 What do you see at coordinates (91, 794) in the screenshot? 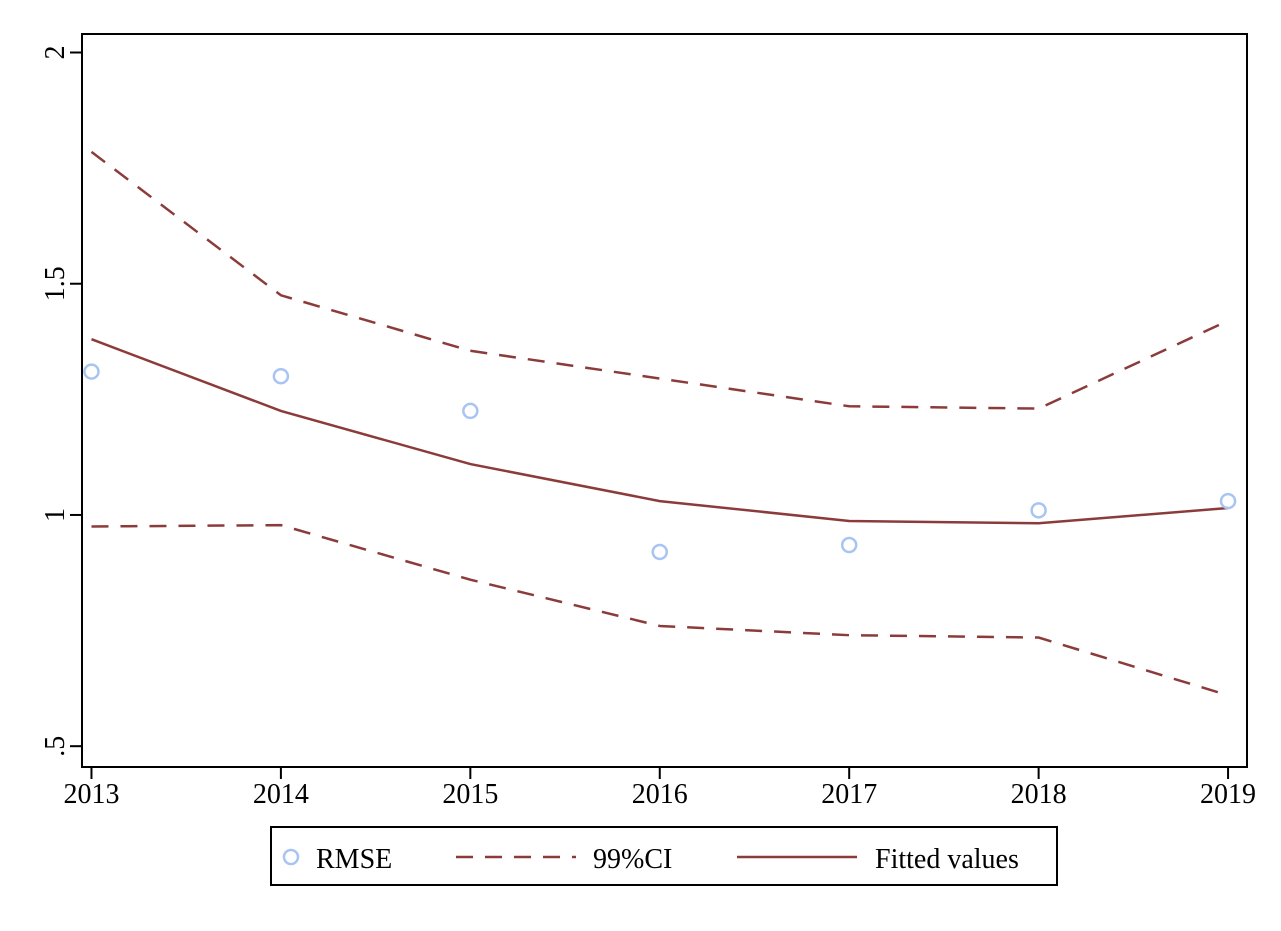
I see `x-tick-label: 2013` at bounding box center [91, 794].